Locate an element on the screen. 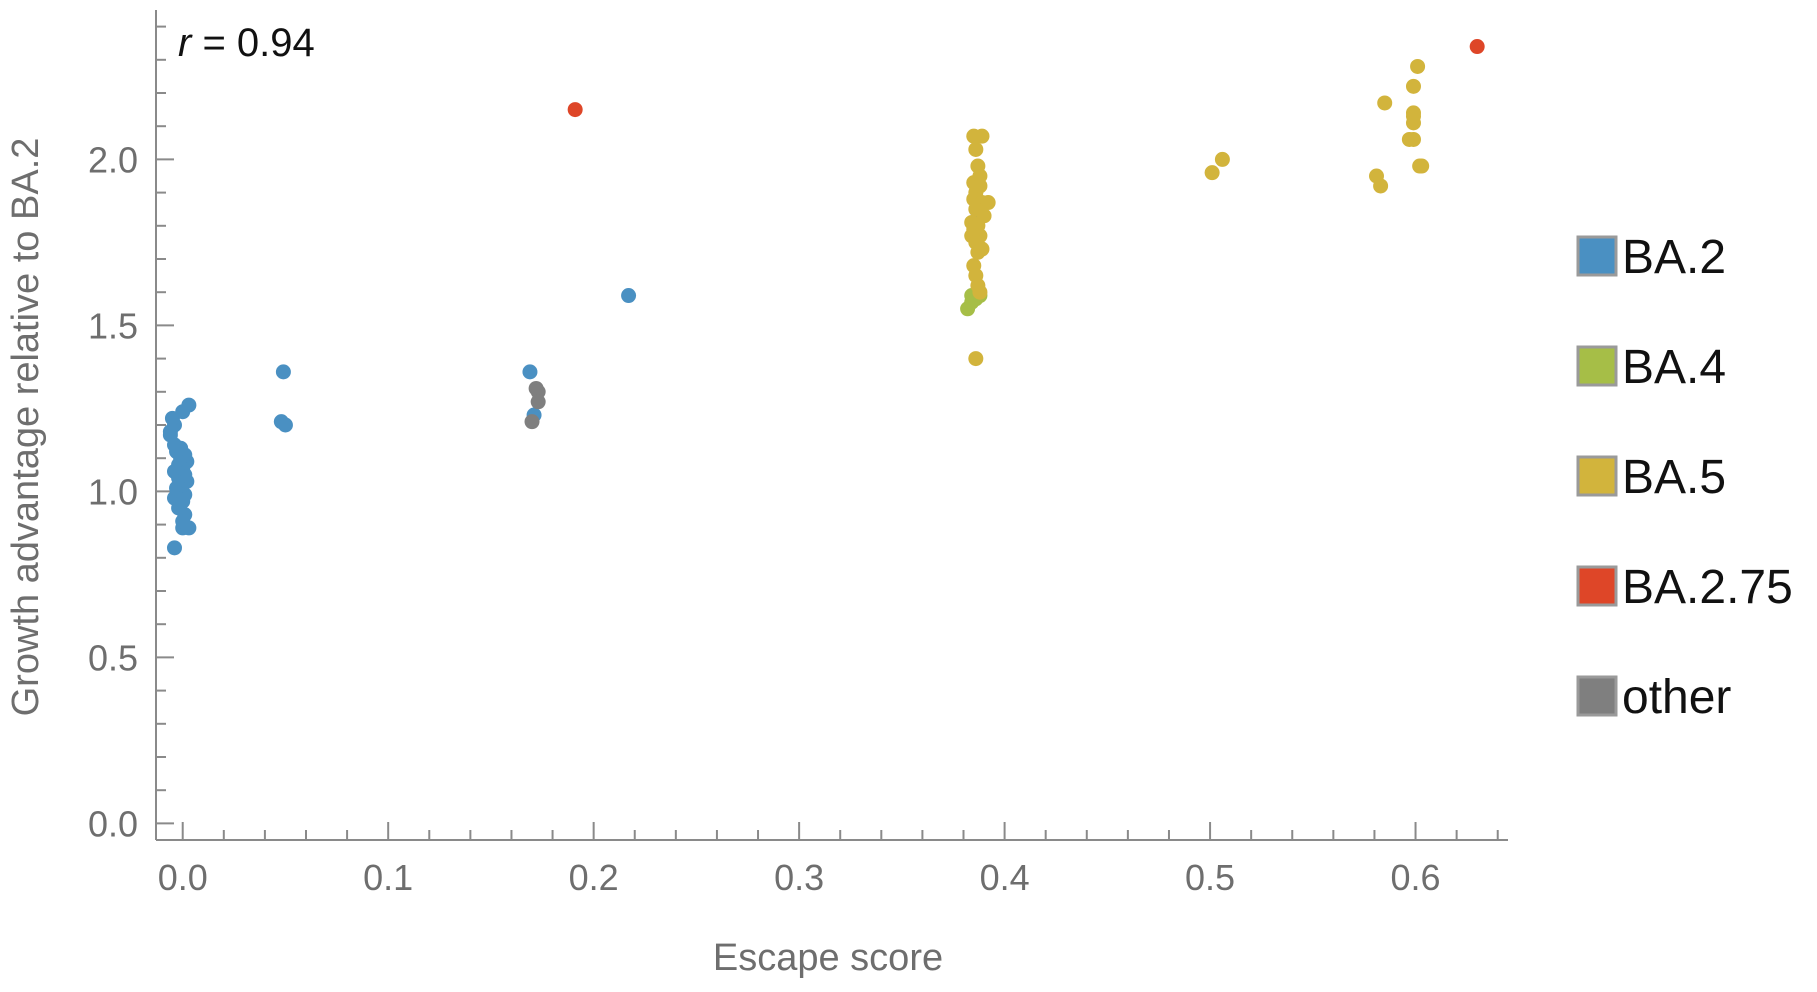 The width and height of the screenshot is (1817, 992). legend-label: BA.2.75 is located at coordinates (1707, 587).